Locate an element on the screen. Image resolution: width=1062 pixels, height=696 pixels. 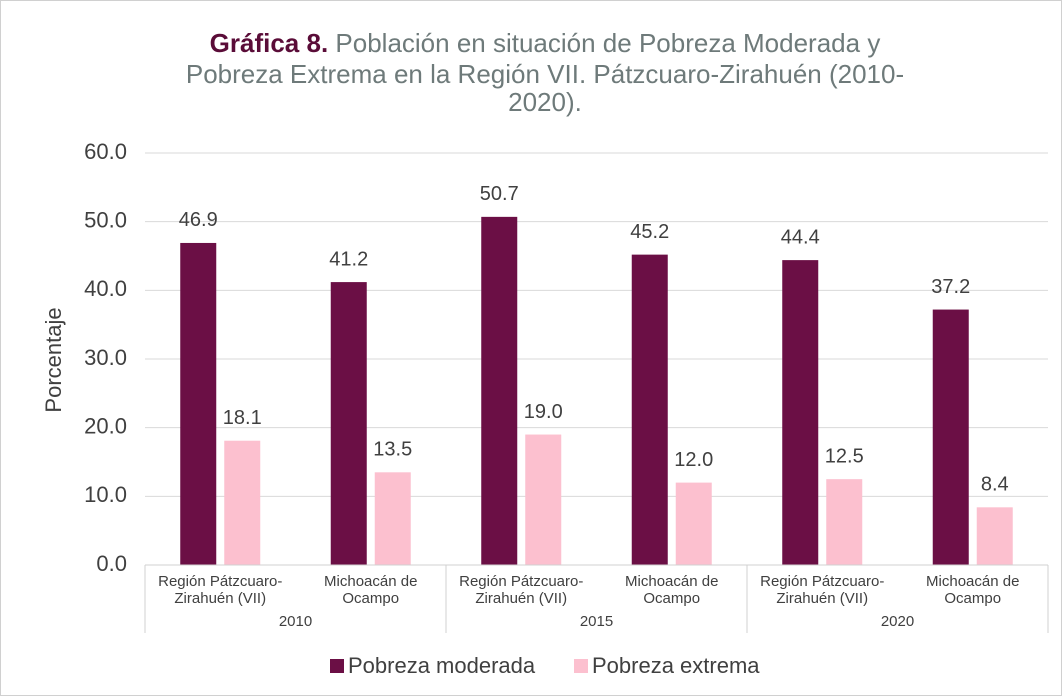
value-label: 45.2 is located at coordinates (649, 232).